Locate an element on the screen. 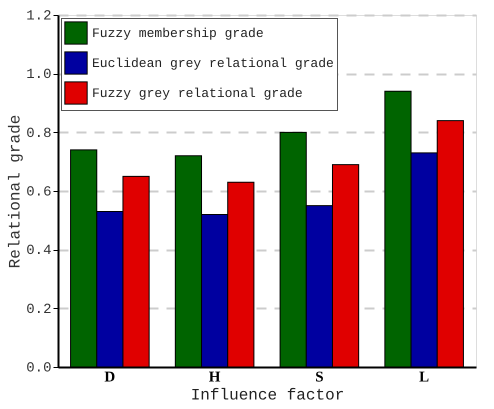 This screenshot has width=494, height=409. y-tick-label: 0.4 is located at coordinates (39, 251).